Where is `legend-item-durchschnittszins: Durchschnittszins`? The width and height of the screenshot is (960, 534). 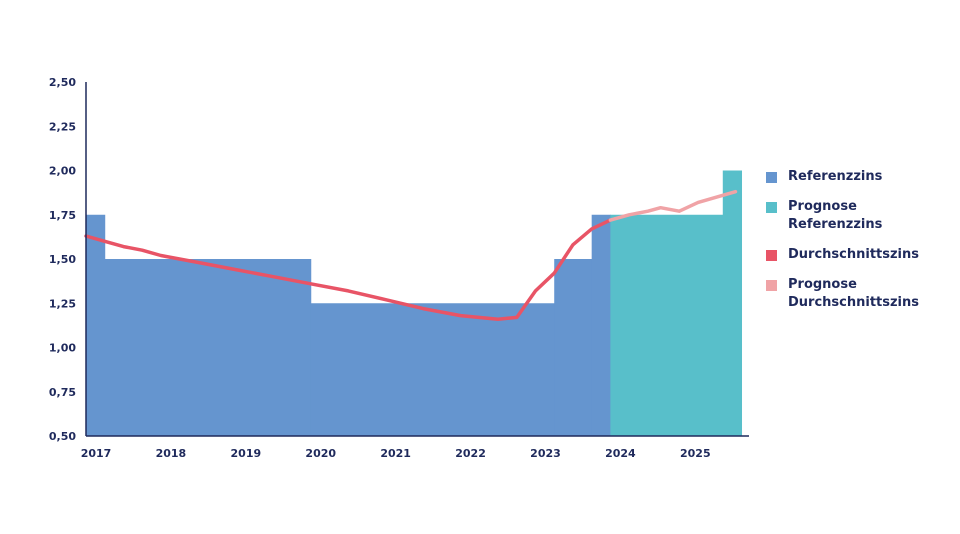 legend-item-durchschnittszins: Durchschnittszins is located at coordinates (861, 255).